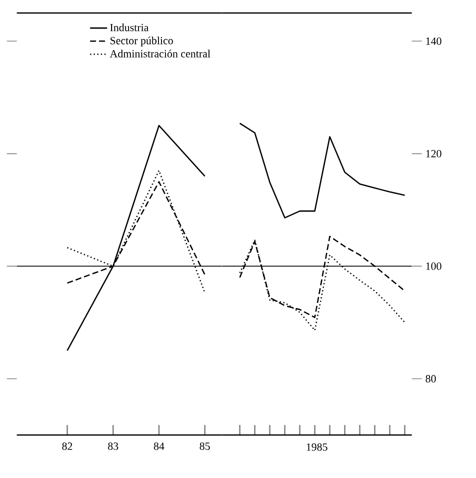 The height and width of the screenshot is (478, 476). I want to click on legend-label: Industria, so click(129, 28).